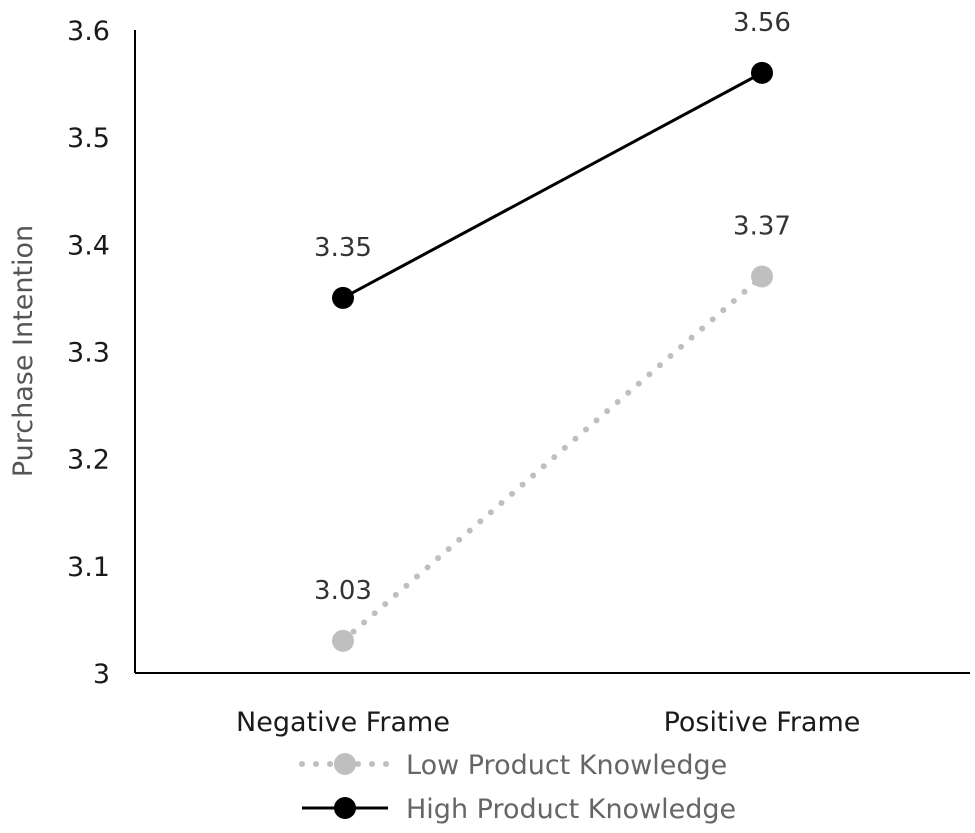 The image size is (975, 833). Describe the element at coordinates (552, 185) in the screenshot. I see `series-line` at that location.